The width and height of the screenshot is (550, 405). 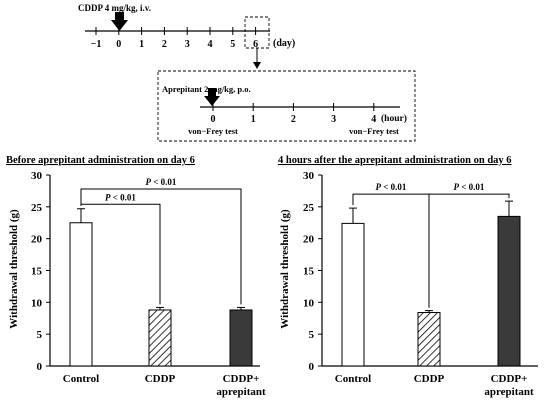 I want to click on day-unit-label: (day), so click(x=284, y=43).